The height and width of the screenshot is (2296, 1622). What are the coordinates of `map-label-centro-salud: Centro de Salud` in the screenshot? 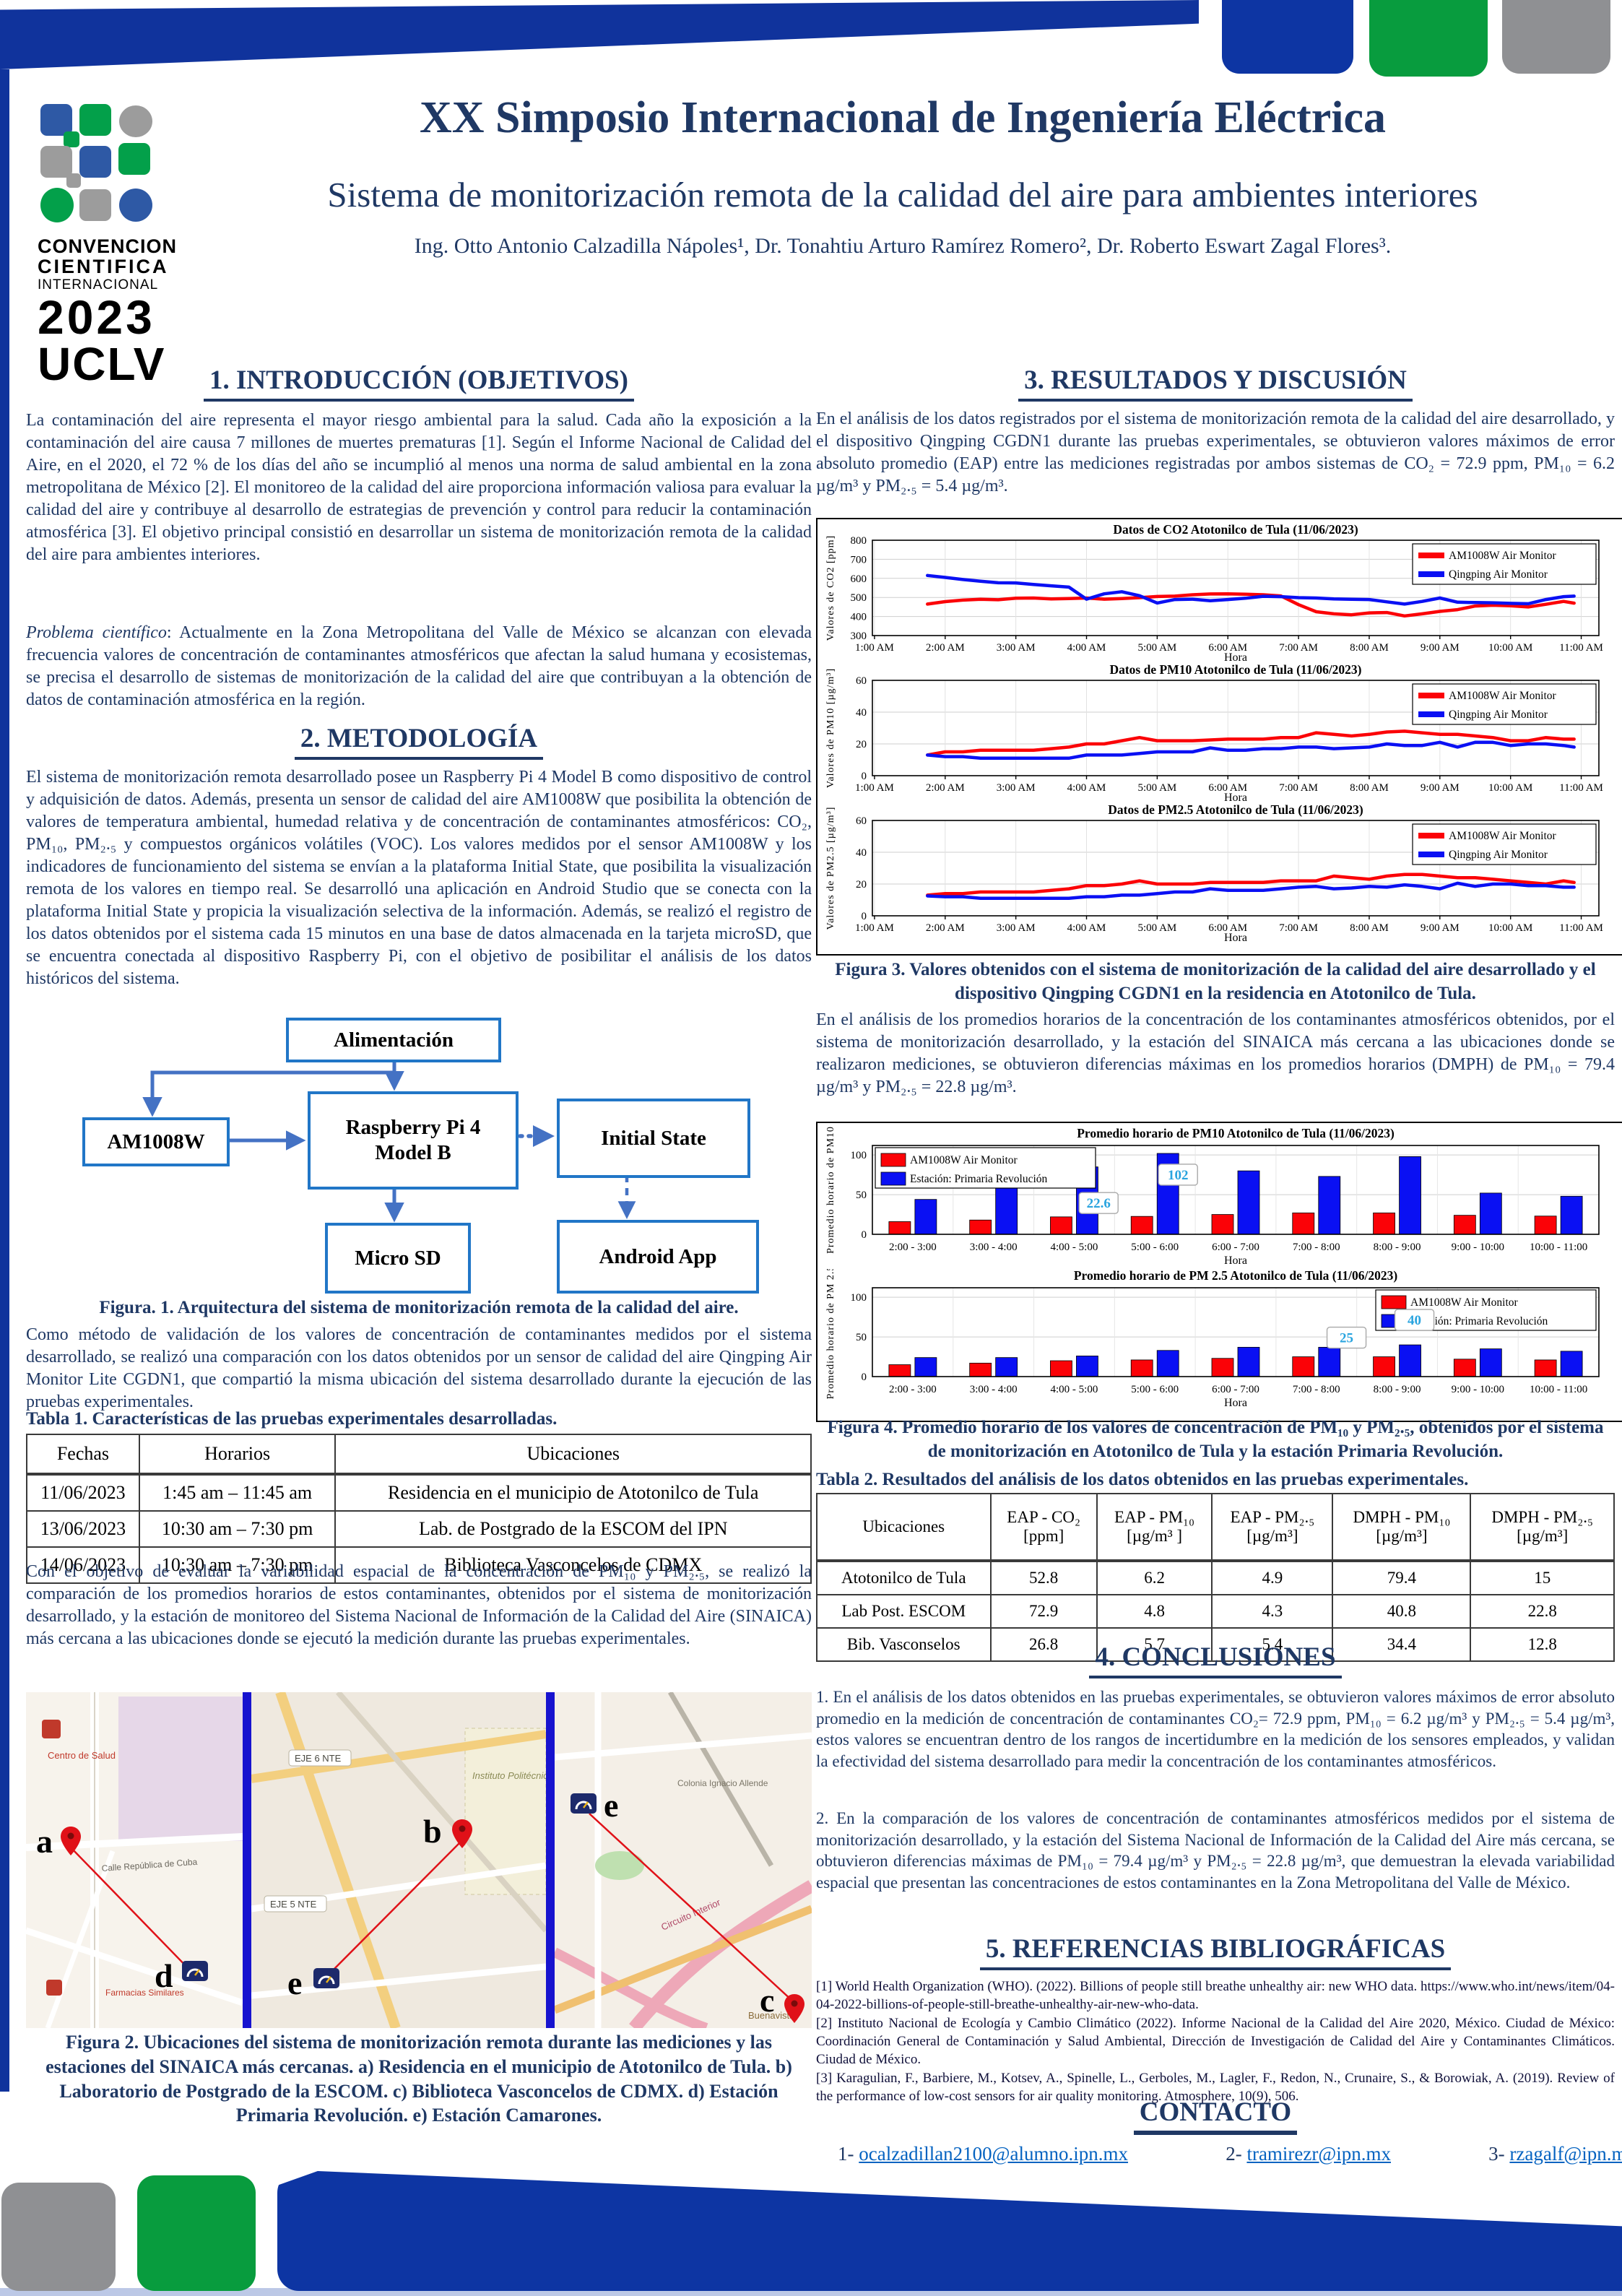 It's located at (82, 1755).